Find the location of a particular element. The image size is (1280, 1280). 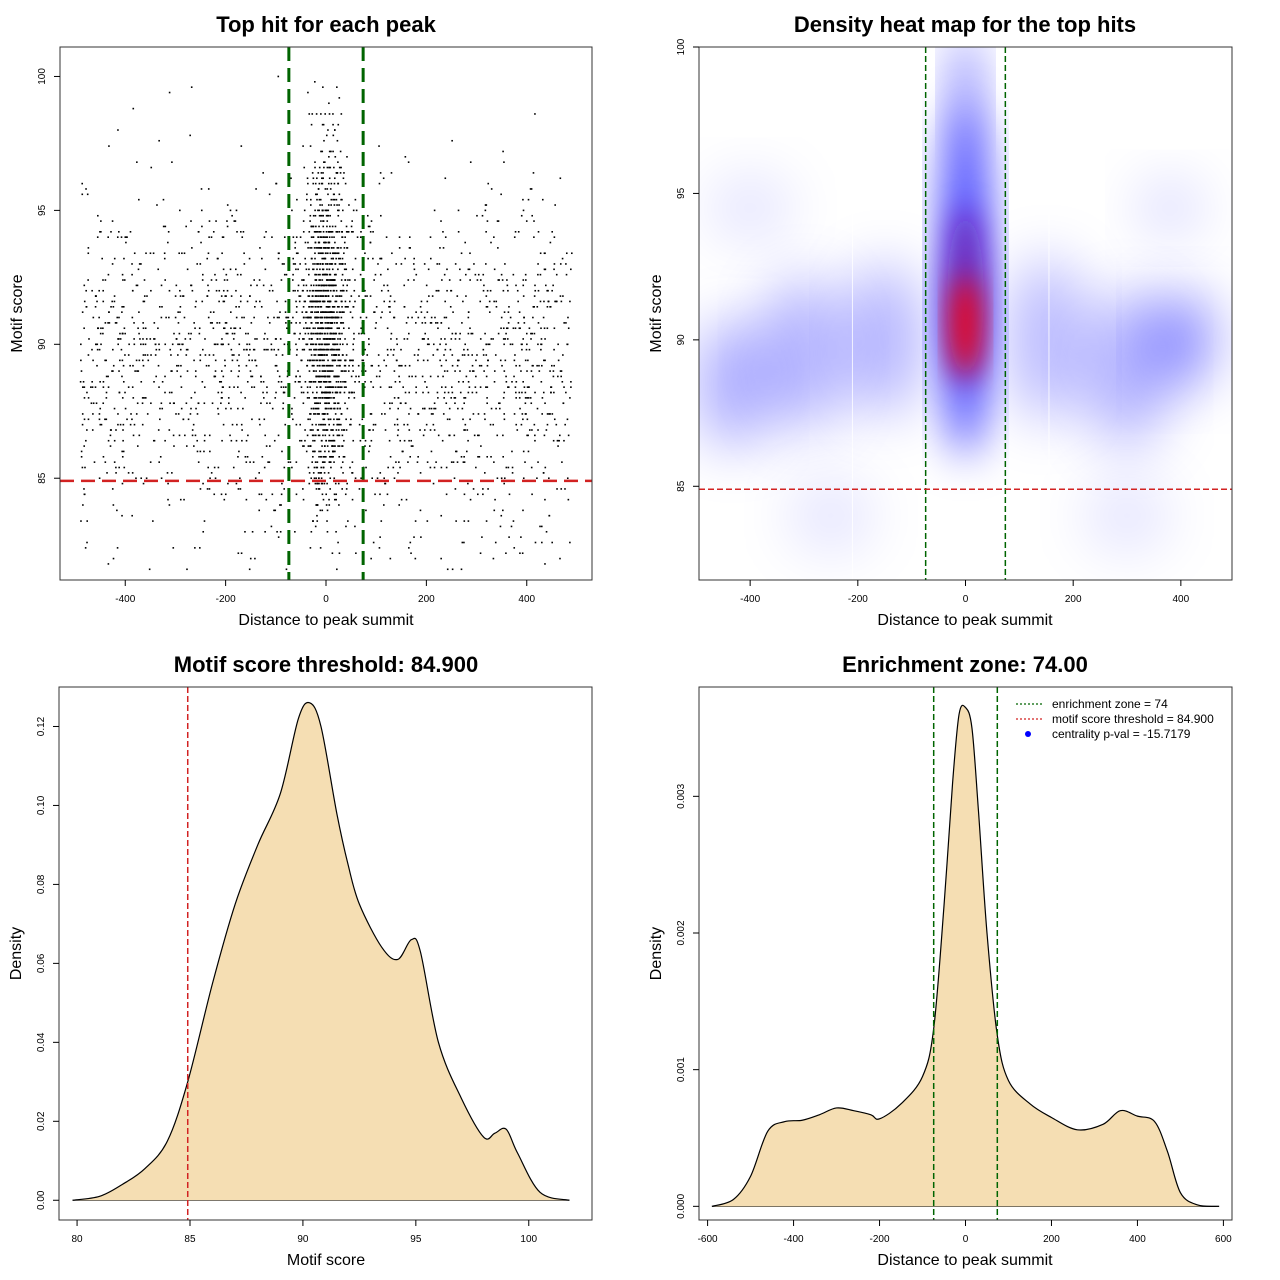

density-blob is located at coordinates (1170, 208).